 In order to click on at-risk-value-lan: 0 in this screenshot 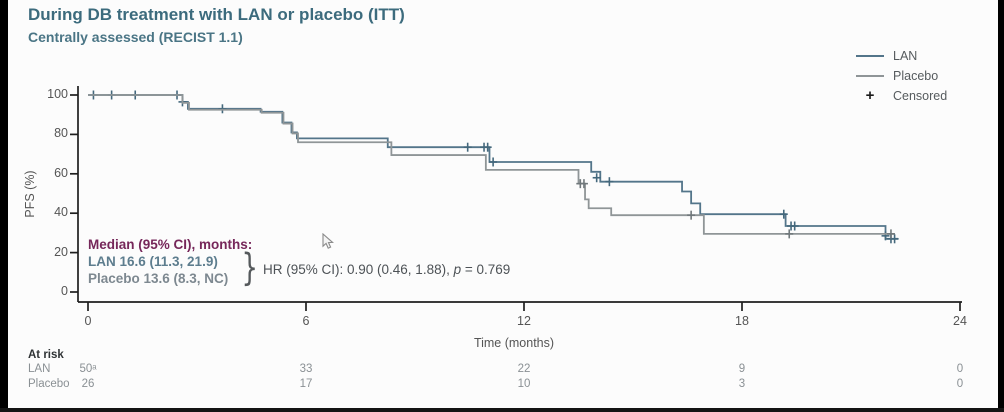, I will do `click(960, 369)`.